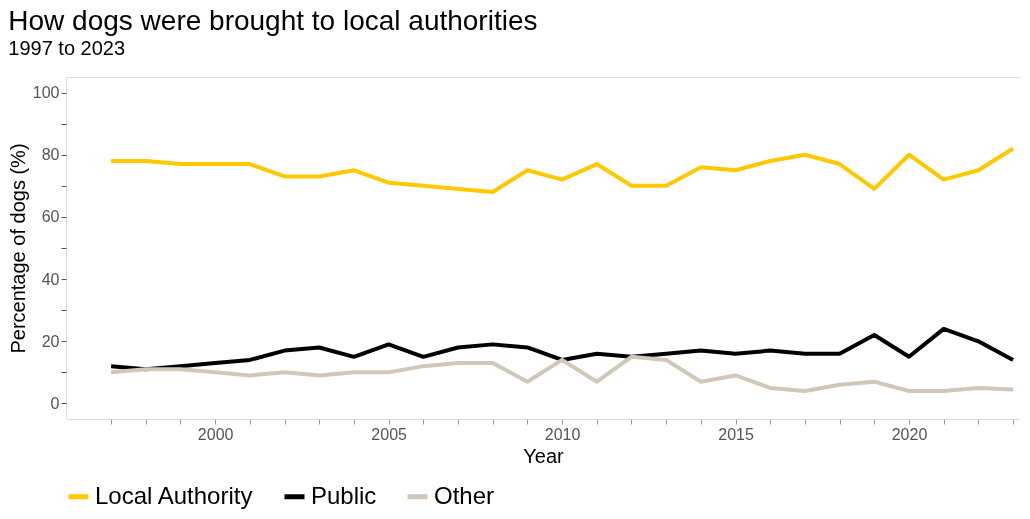 The image size is (1030, 519). I want to click on x-tick-label: 2000, so click(215, 434).